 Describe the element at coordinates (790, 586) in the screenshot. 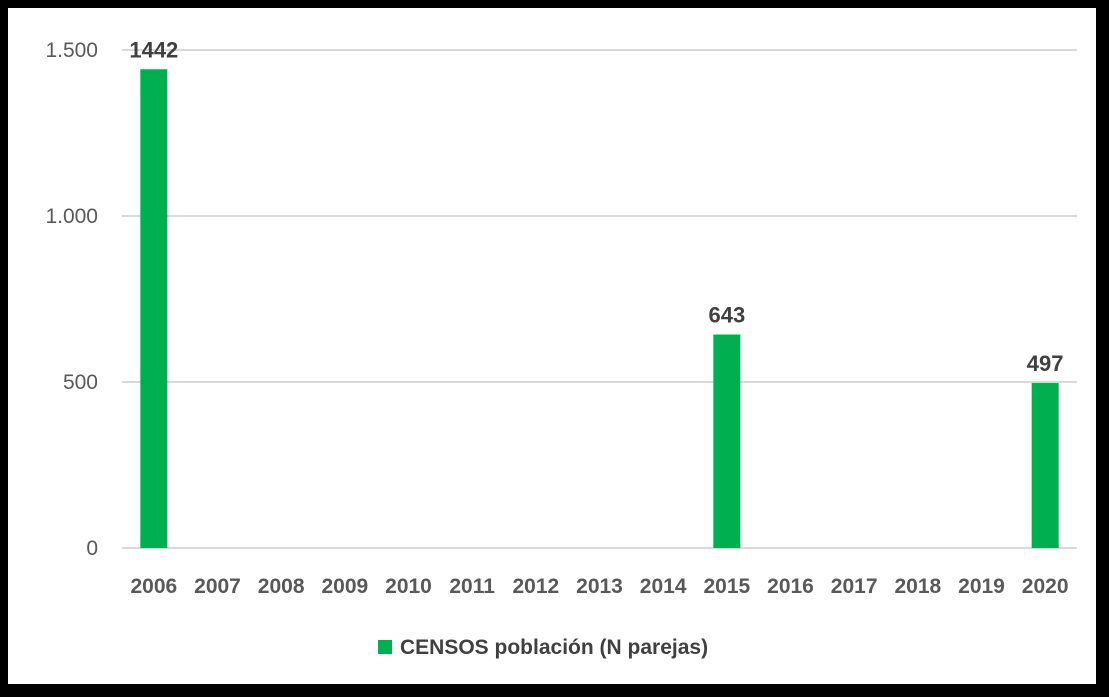

I see `x-tick-label: 2016` at that location.